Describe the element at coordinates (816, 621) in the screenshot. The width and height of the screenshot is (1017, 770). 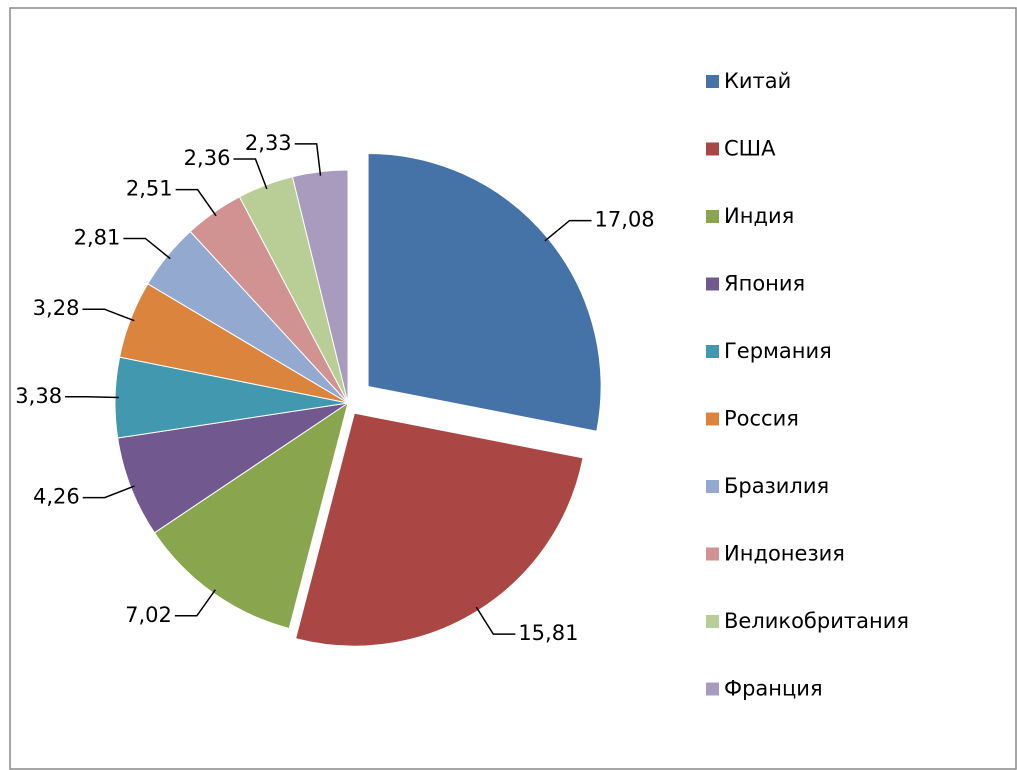
I see `legend-label: Великобритания` at that location.